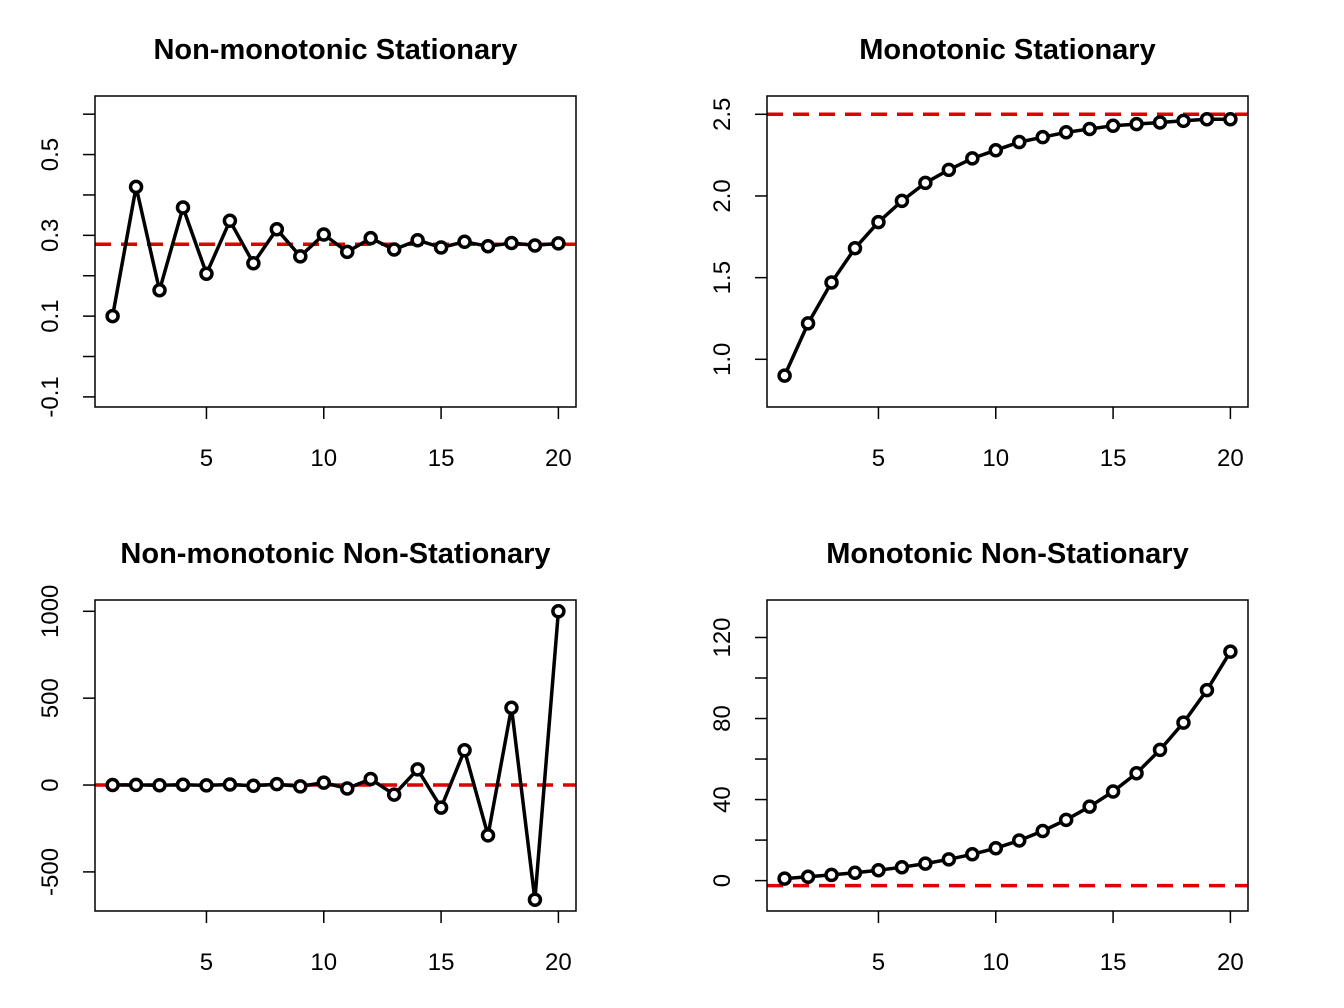  Describe the element at coordinates (722, 359) in the screenshot. I see `y-tick-label: 1.0` at that location.